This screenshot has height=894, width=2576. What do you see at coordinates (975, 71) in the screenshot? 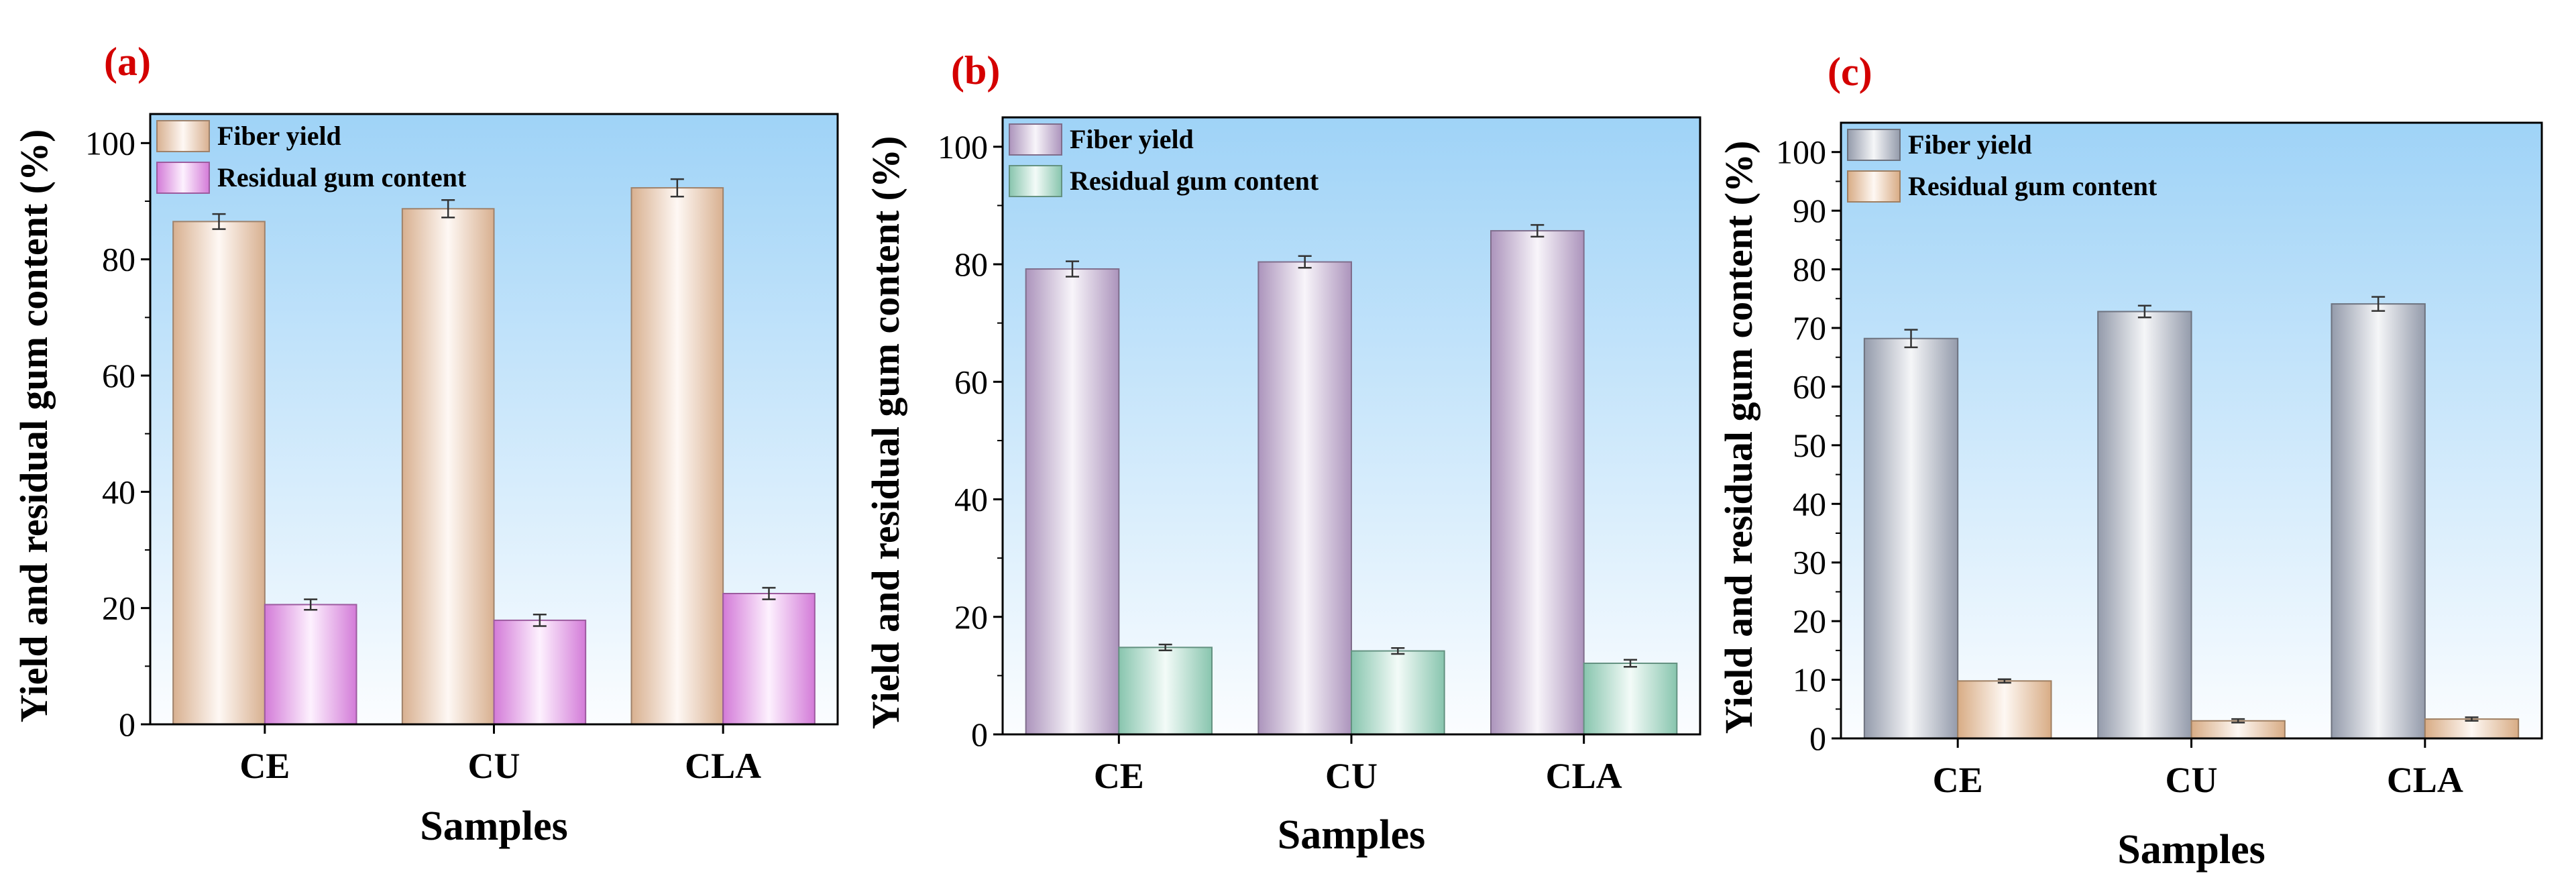
I see `panel-label: (b)` at bounding box center [975, 71].